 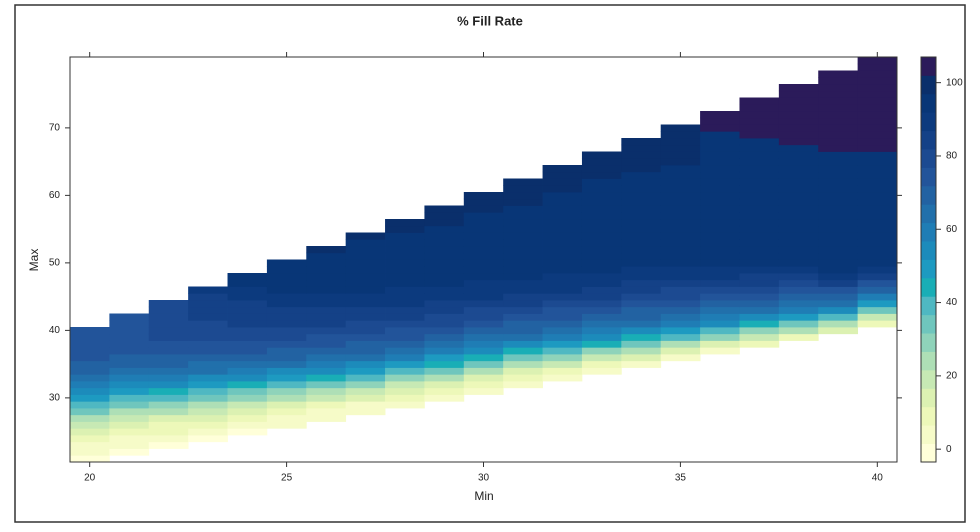 What do you see at coordinates (55, 330) in the screenshot?
I see `y-tick-label: 40` at bounding box center [55, 330].